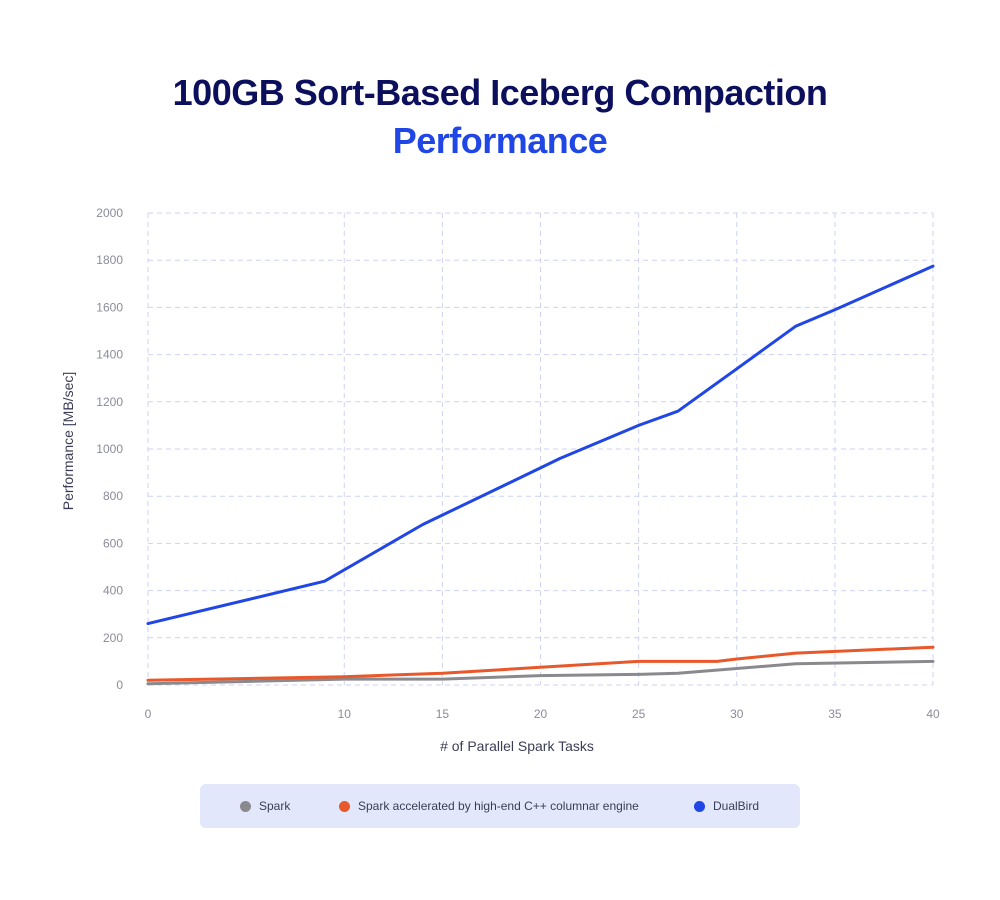 This screenshot has height=900, width=1000. I want to click on y-tick-label: 200, so click(113, 638).